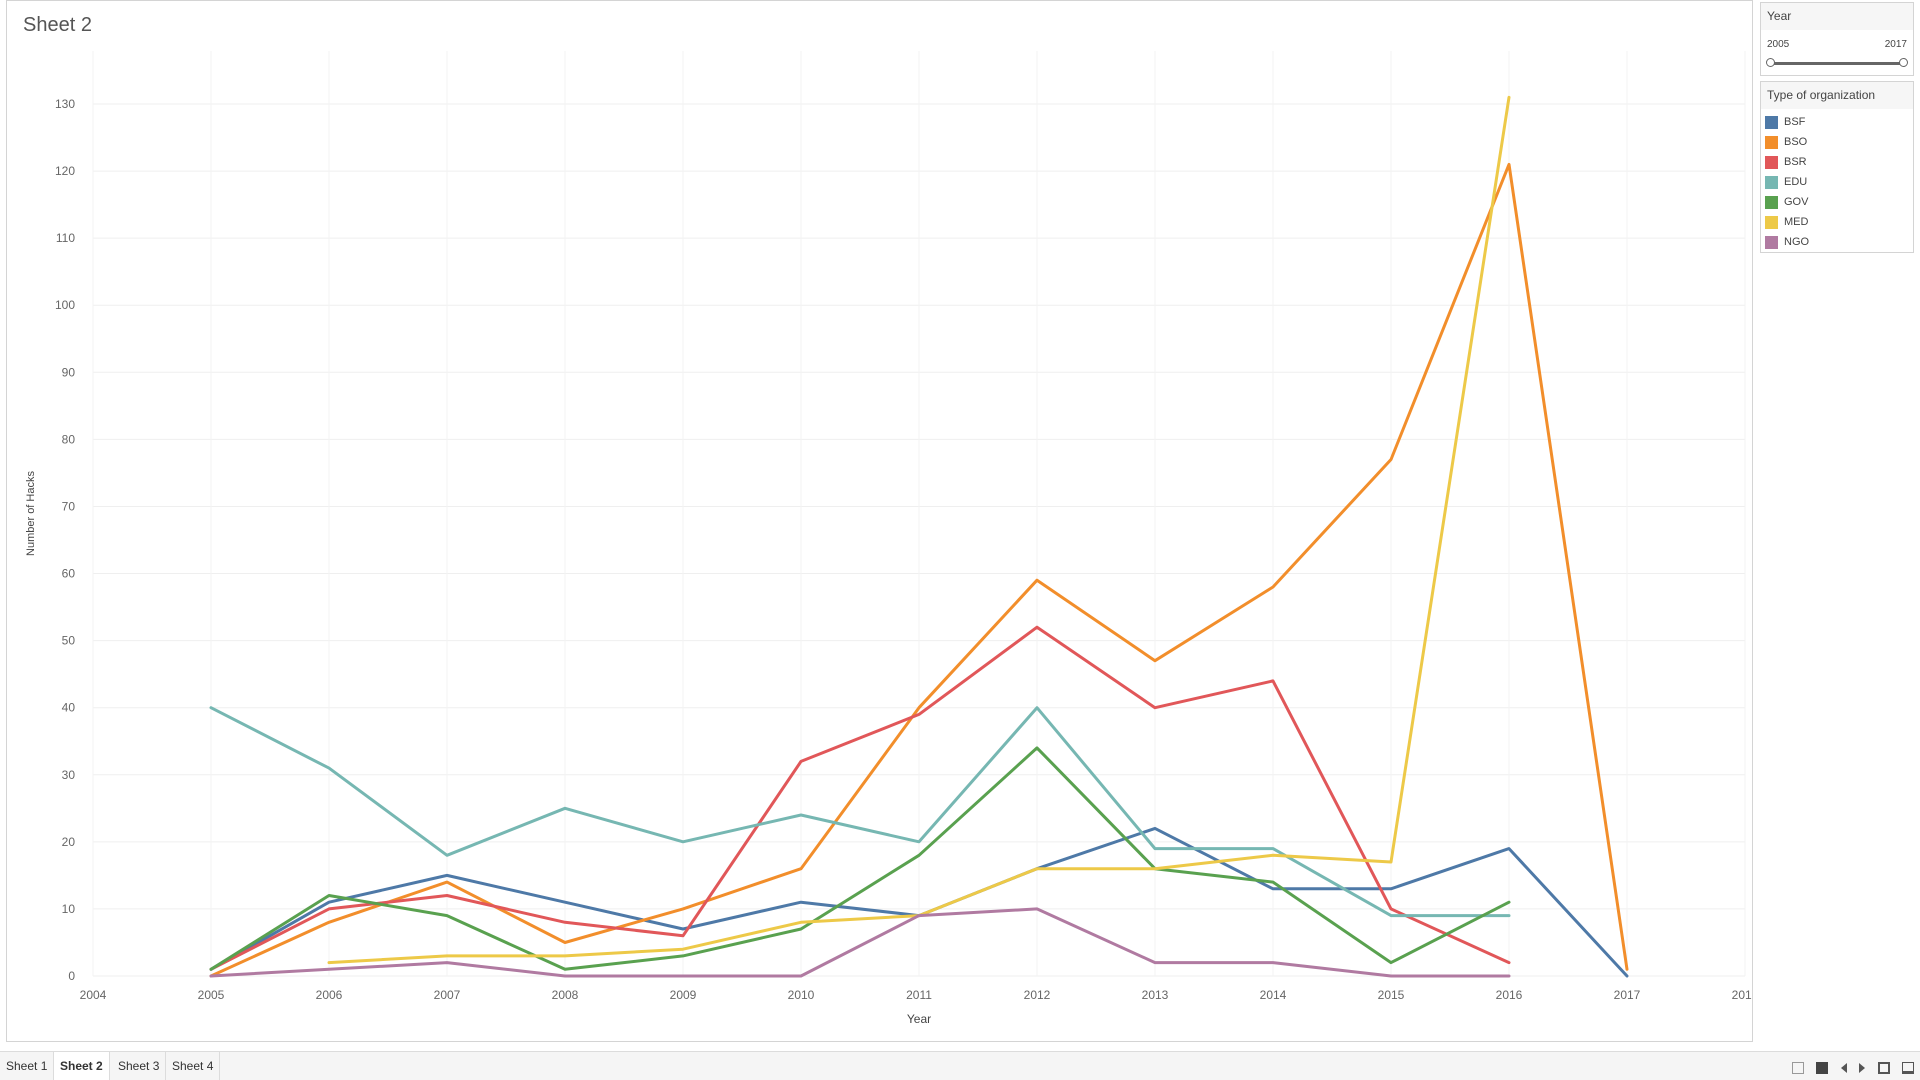 The image size is (1920, 1080). I want to click on x-tick-label: 2009, so click(683, 995).